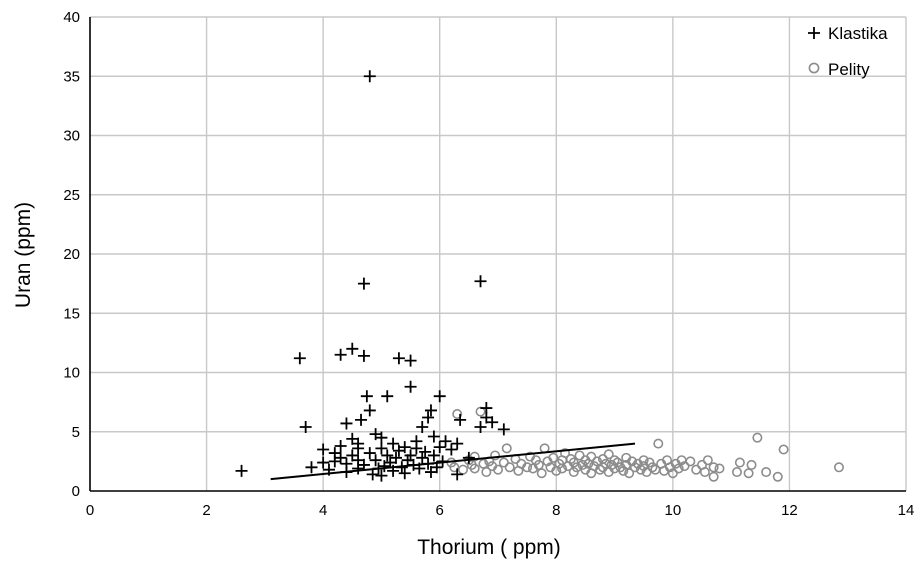 Image resolution: width=920 pixels, height=568 pixels. Describe the element at coordinates (323, 510) in the screenshot. I see `x-tick-label: 4` at that location.